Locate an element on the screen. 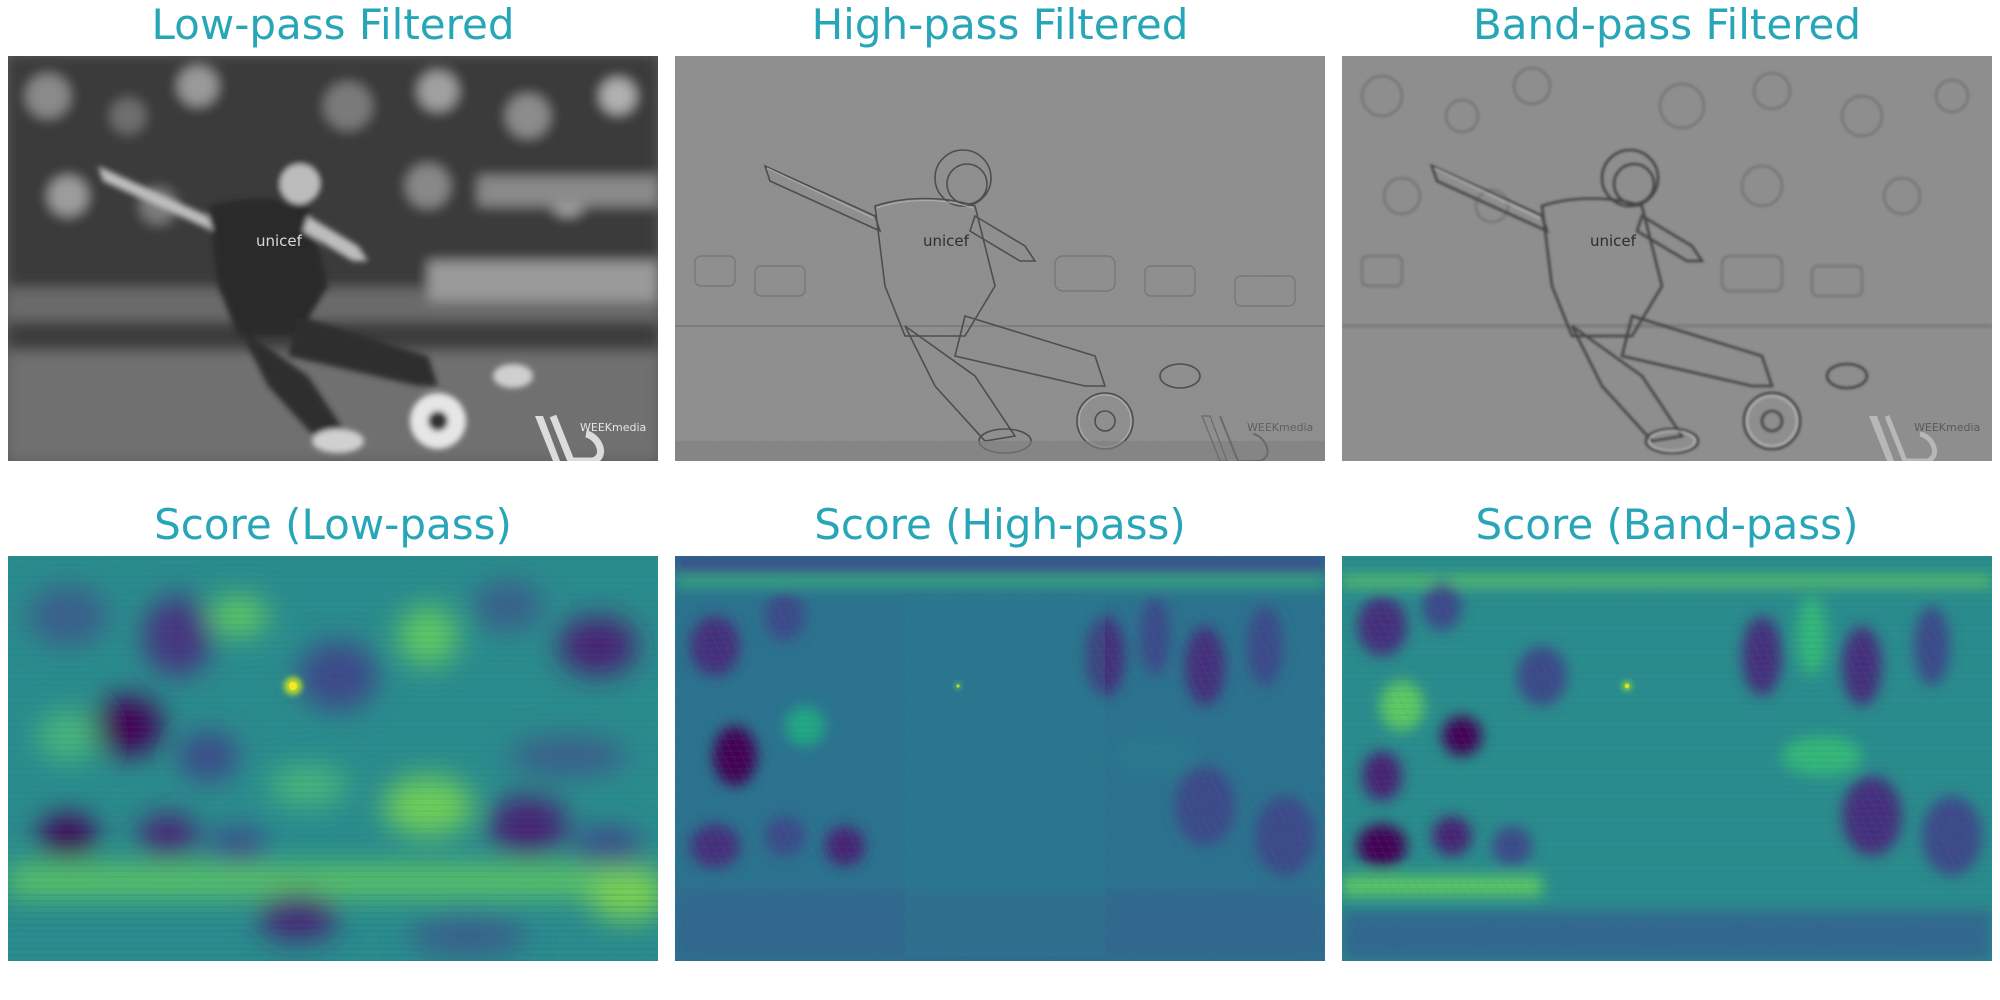 This screenshot has width=2000, height=1000. score-band-pass-heatmap is located at coordinates (1667, 758).